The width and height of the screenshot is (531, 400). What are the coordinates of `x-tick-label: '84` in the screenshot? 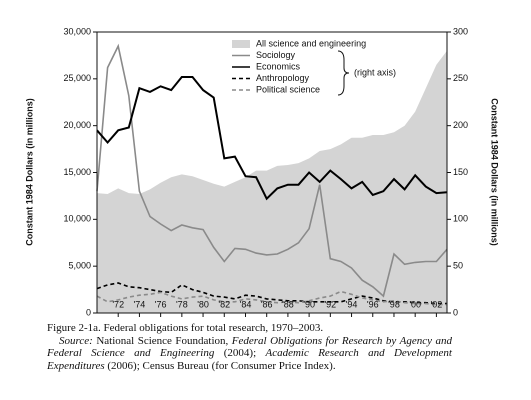 It's located at (246, 304).